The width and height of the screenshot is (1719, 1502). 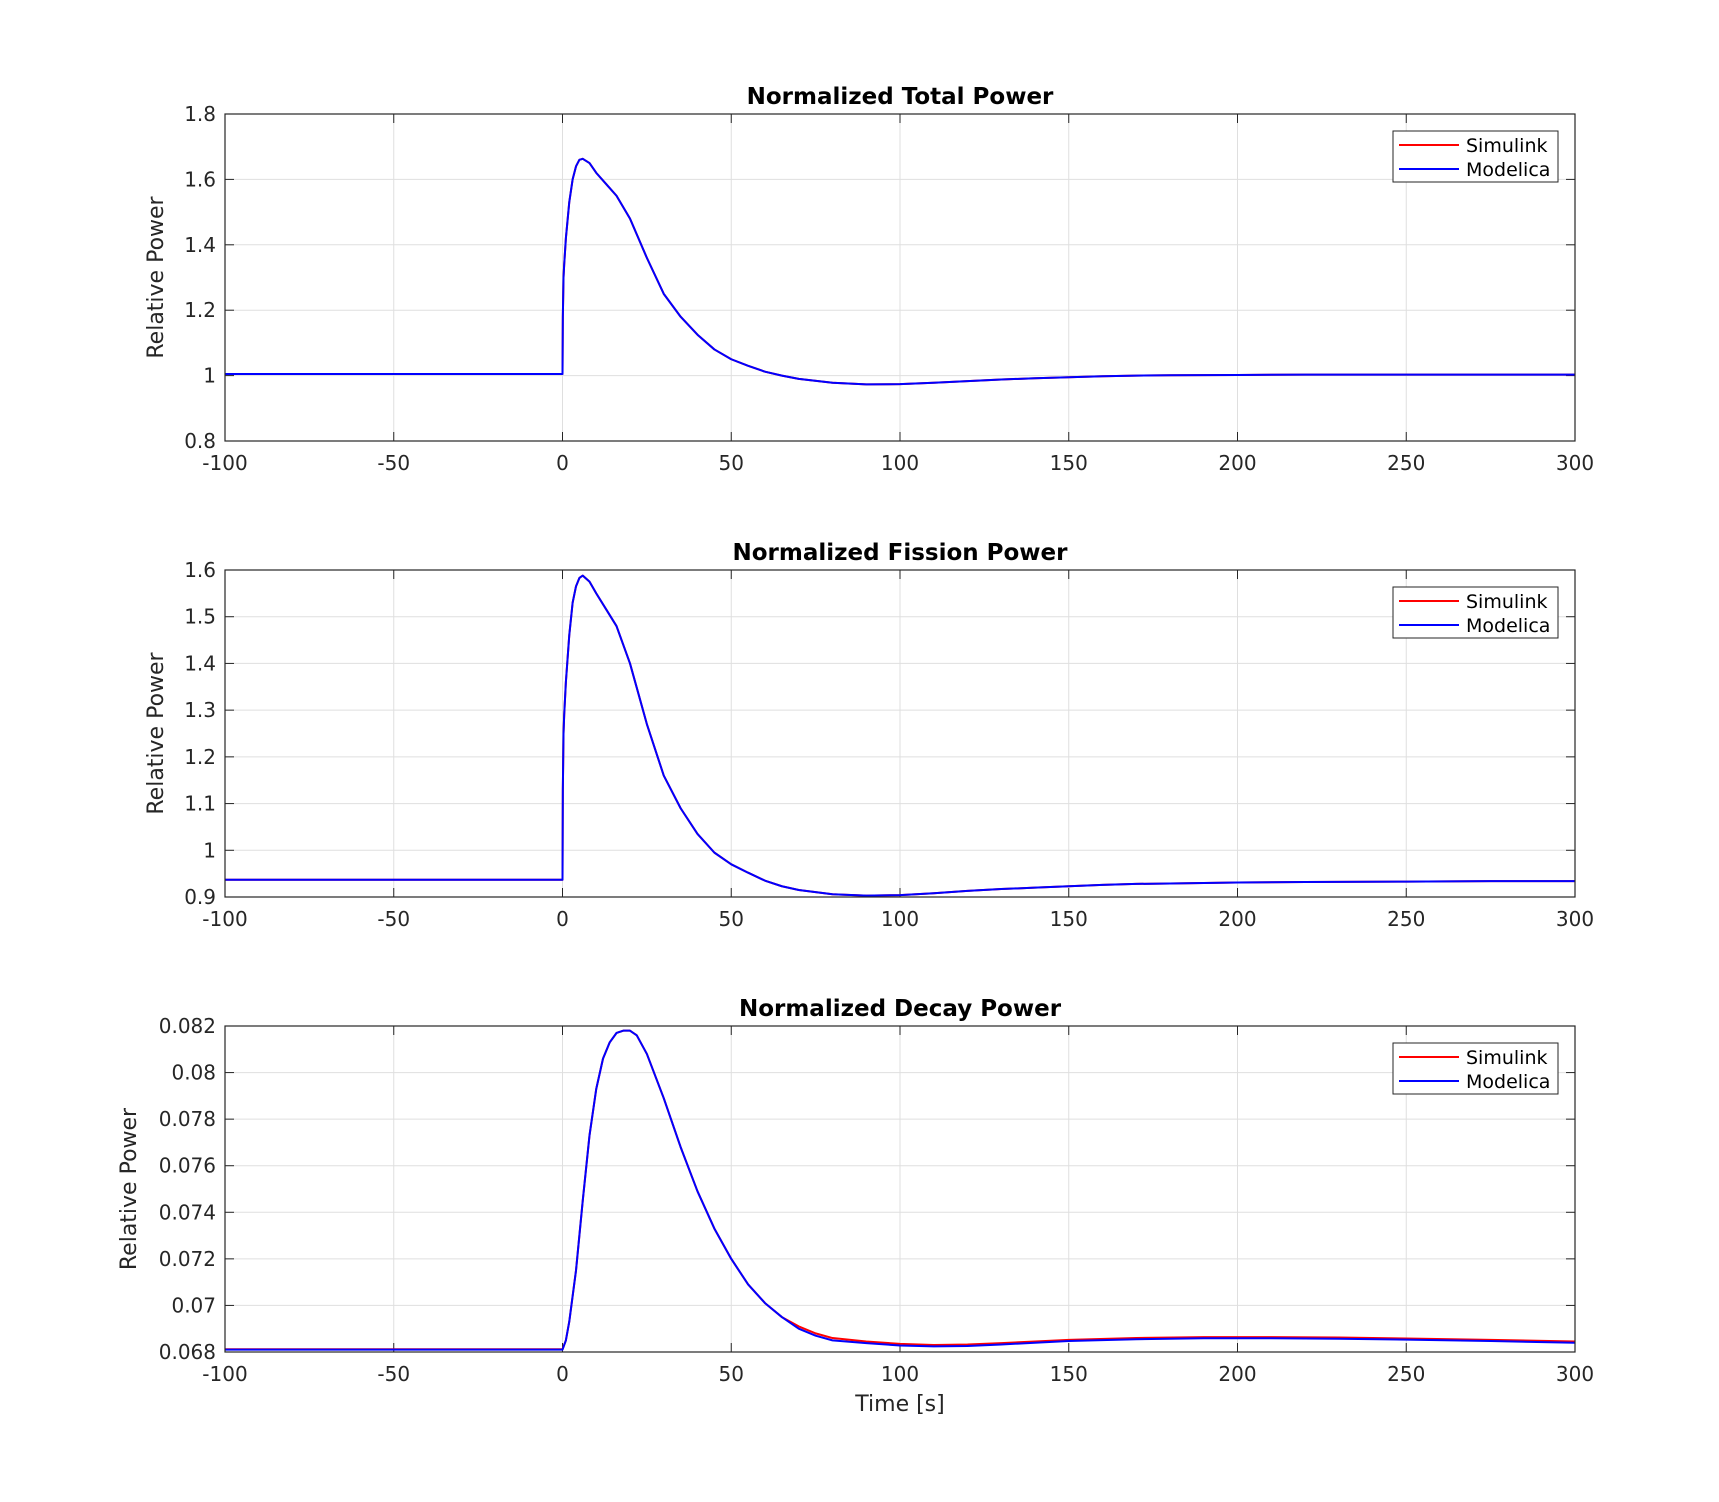 What do you see at coordinates (193, 1073) in the screenshot?
I see `y-tick-label: 0.08` at bounding box center [193, 1073].